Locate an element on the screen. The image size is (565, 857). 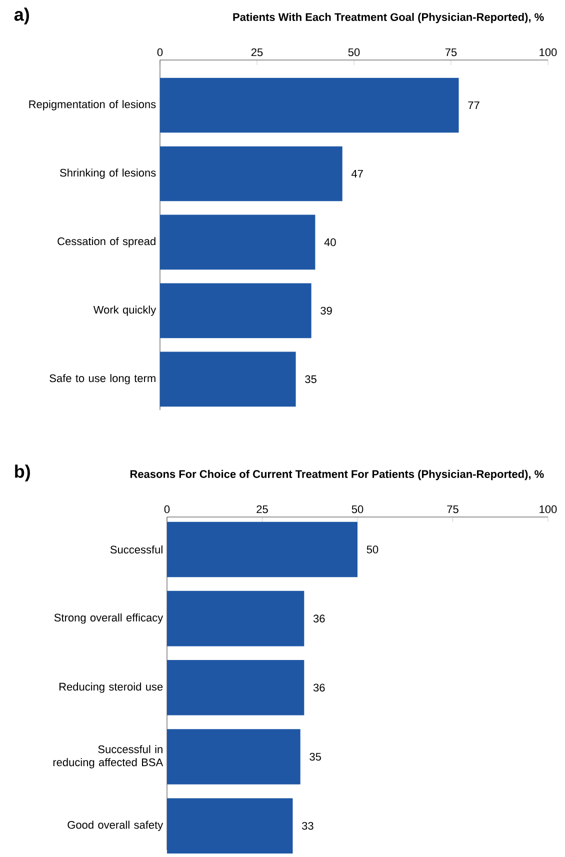
y-tick-label: Safe to use long term is located at coordinates (103, 379).